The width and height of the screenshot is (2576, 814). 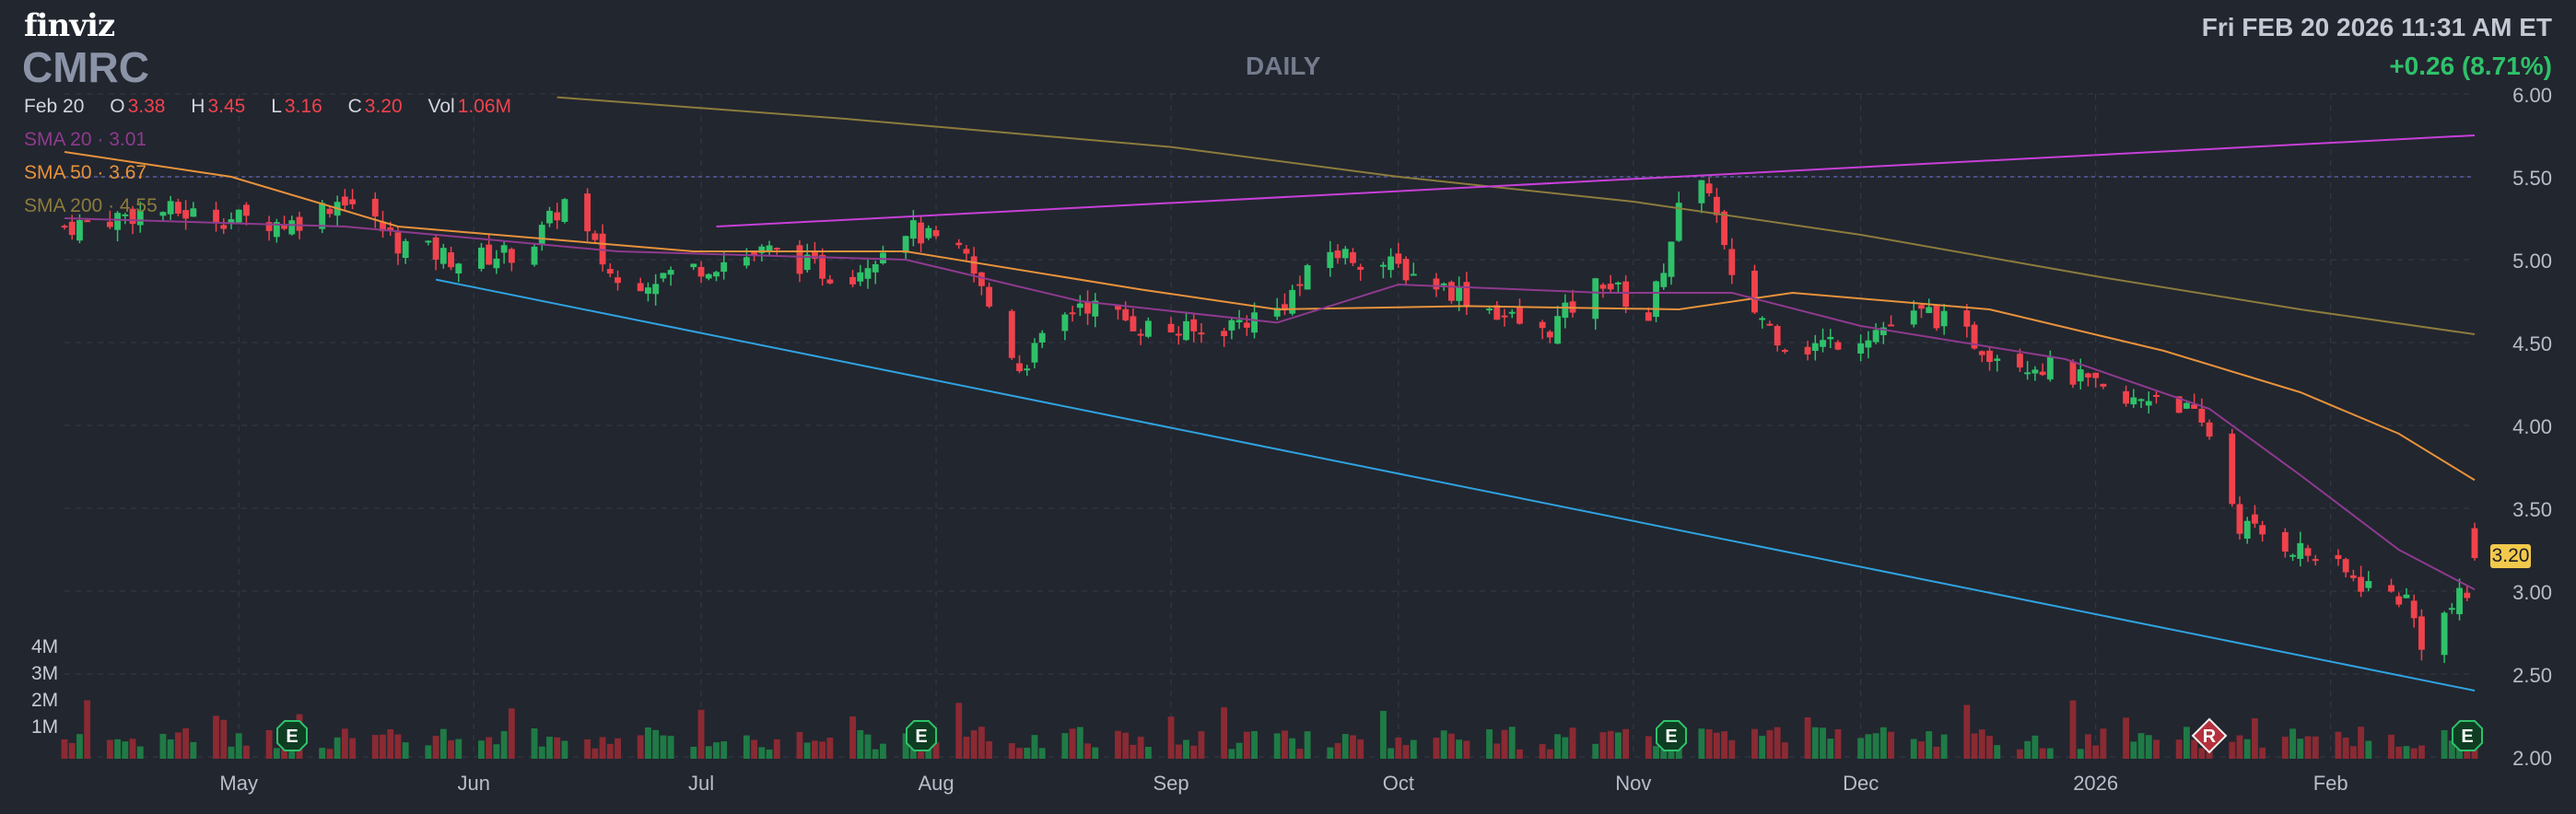 I want to click on high-key: H, so click(x=198, y=106).